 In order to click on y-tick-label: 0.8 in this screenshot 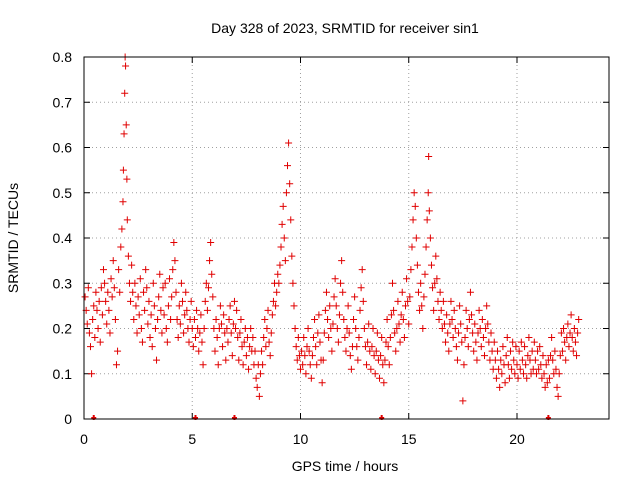, I will do `click(63, 57)`.